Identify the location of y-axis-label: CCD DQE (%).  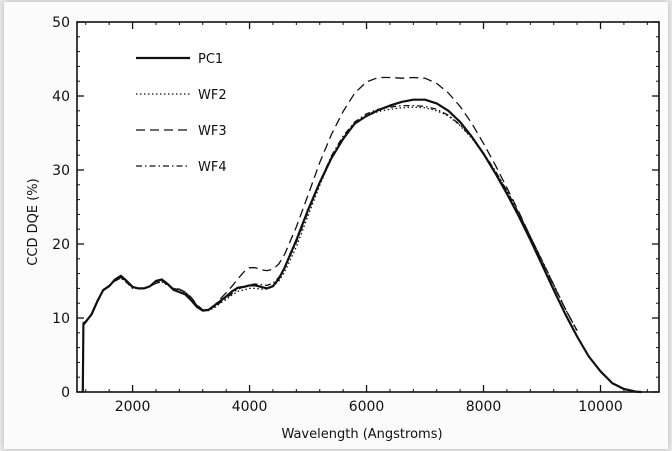
(33, 221).